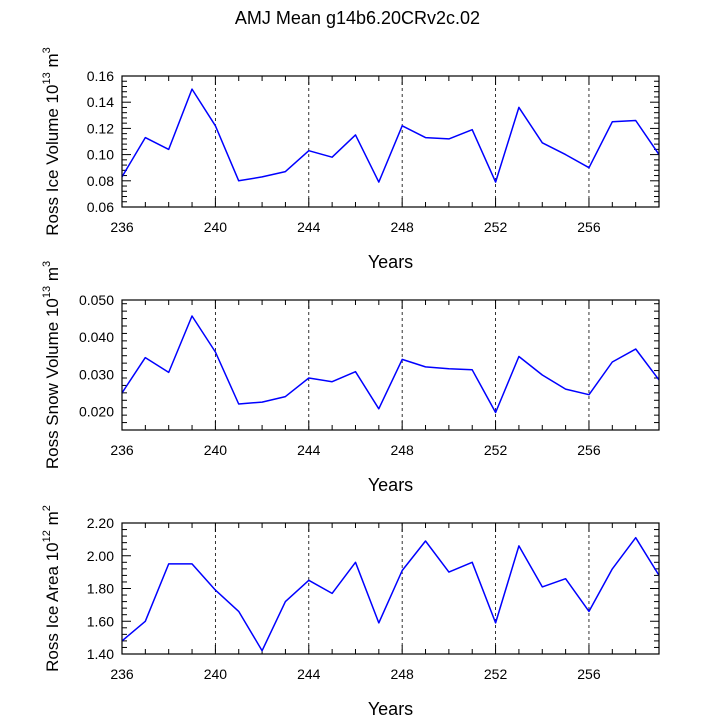 Image resolution: width=715 pixels, height=715 pixels. I want to click on y-tick-label: 0.020, so click(96, 411).